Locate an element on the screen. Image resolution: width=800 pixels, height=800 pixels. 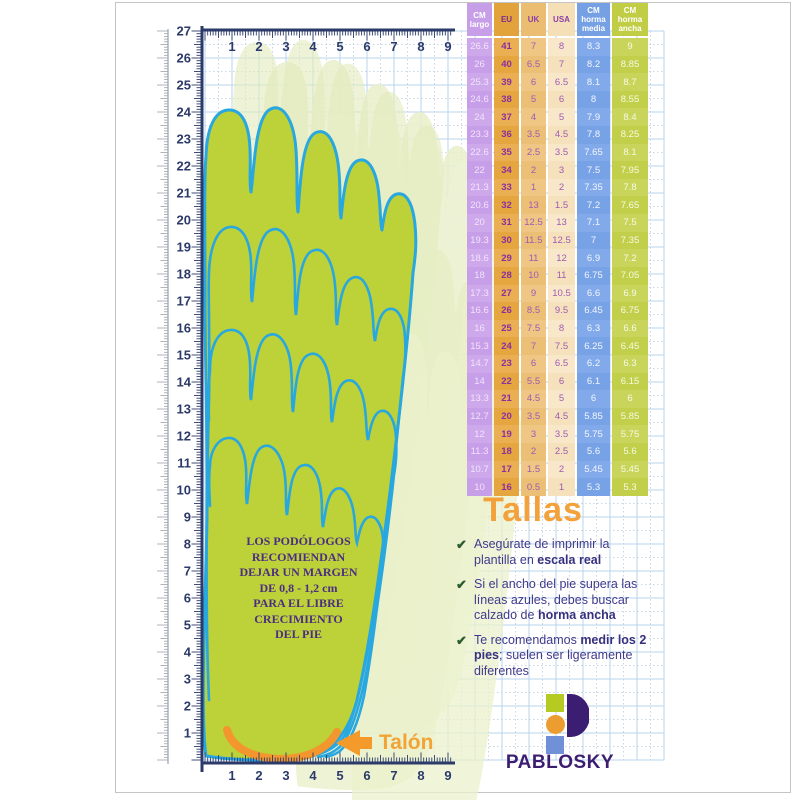
table-cell: 2 is located at coordinates (561, 469).